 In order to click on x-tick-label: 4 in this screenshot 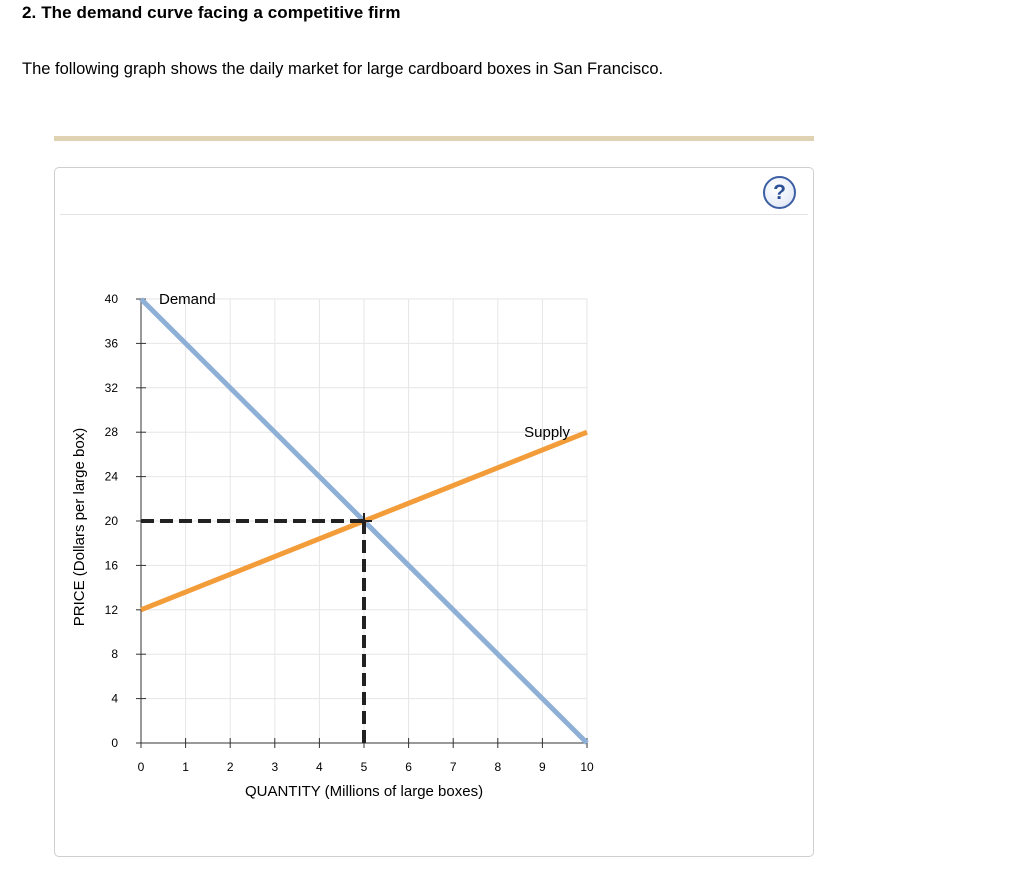, I will do `click(319, 767)`.